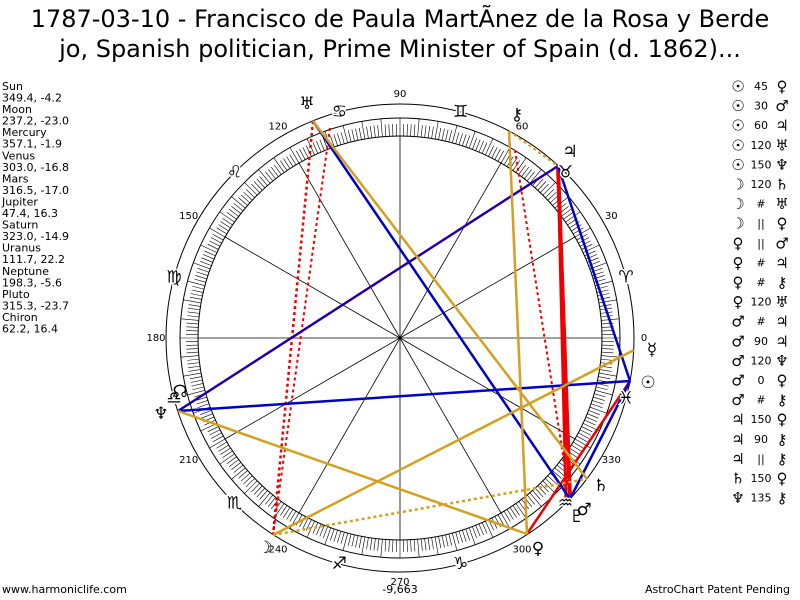 This screenshot has height=600, width=800. I want to click on notice: AstroChart Patent Pending, so click(717, 589).